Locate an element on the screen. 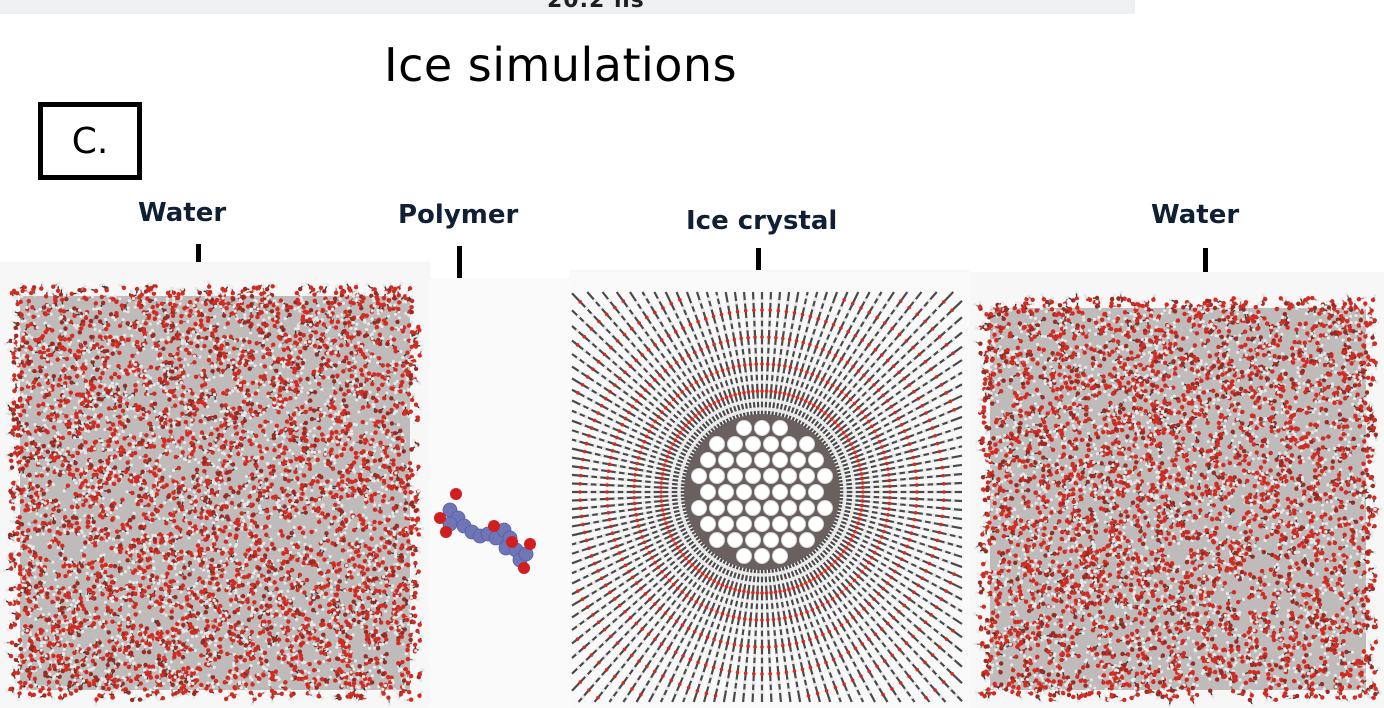 The height and width of the screenshot is (708, 1384). label-water-left: Water is located at coordinates (182, 213).